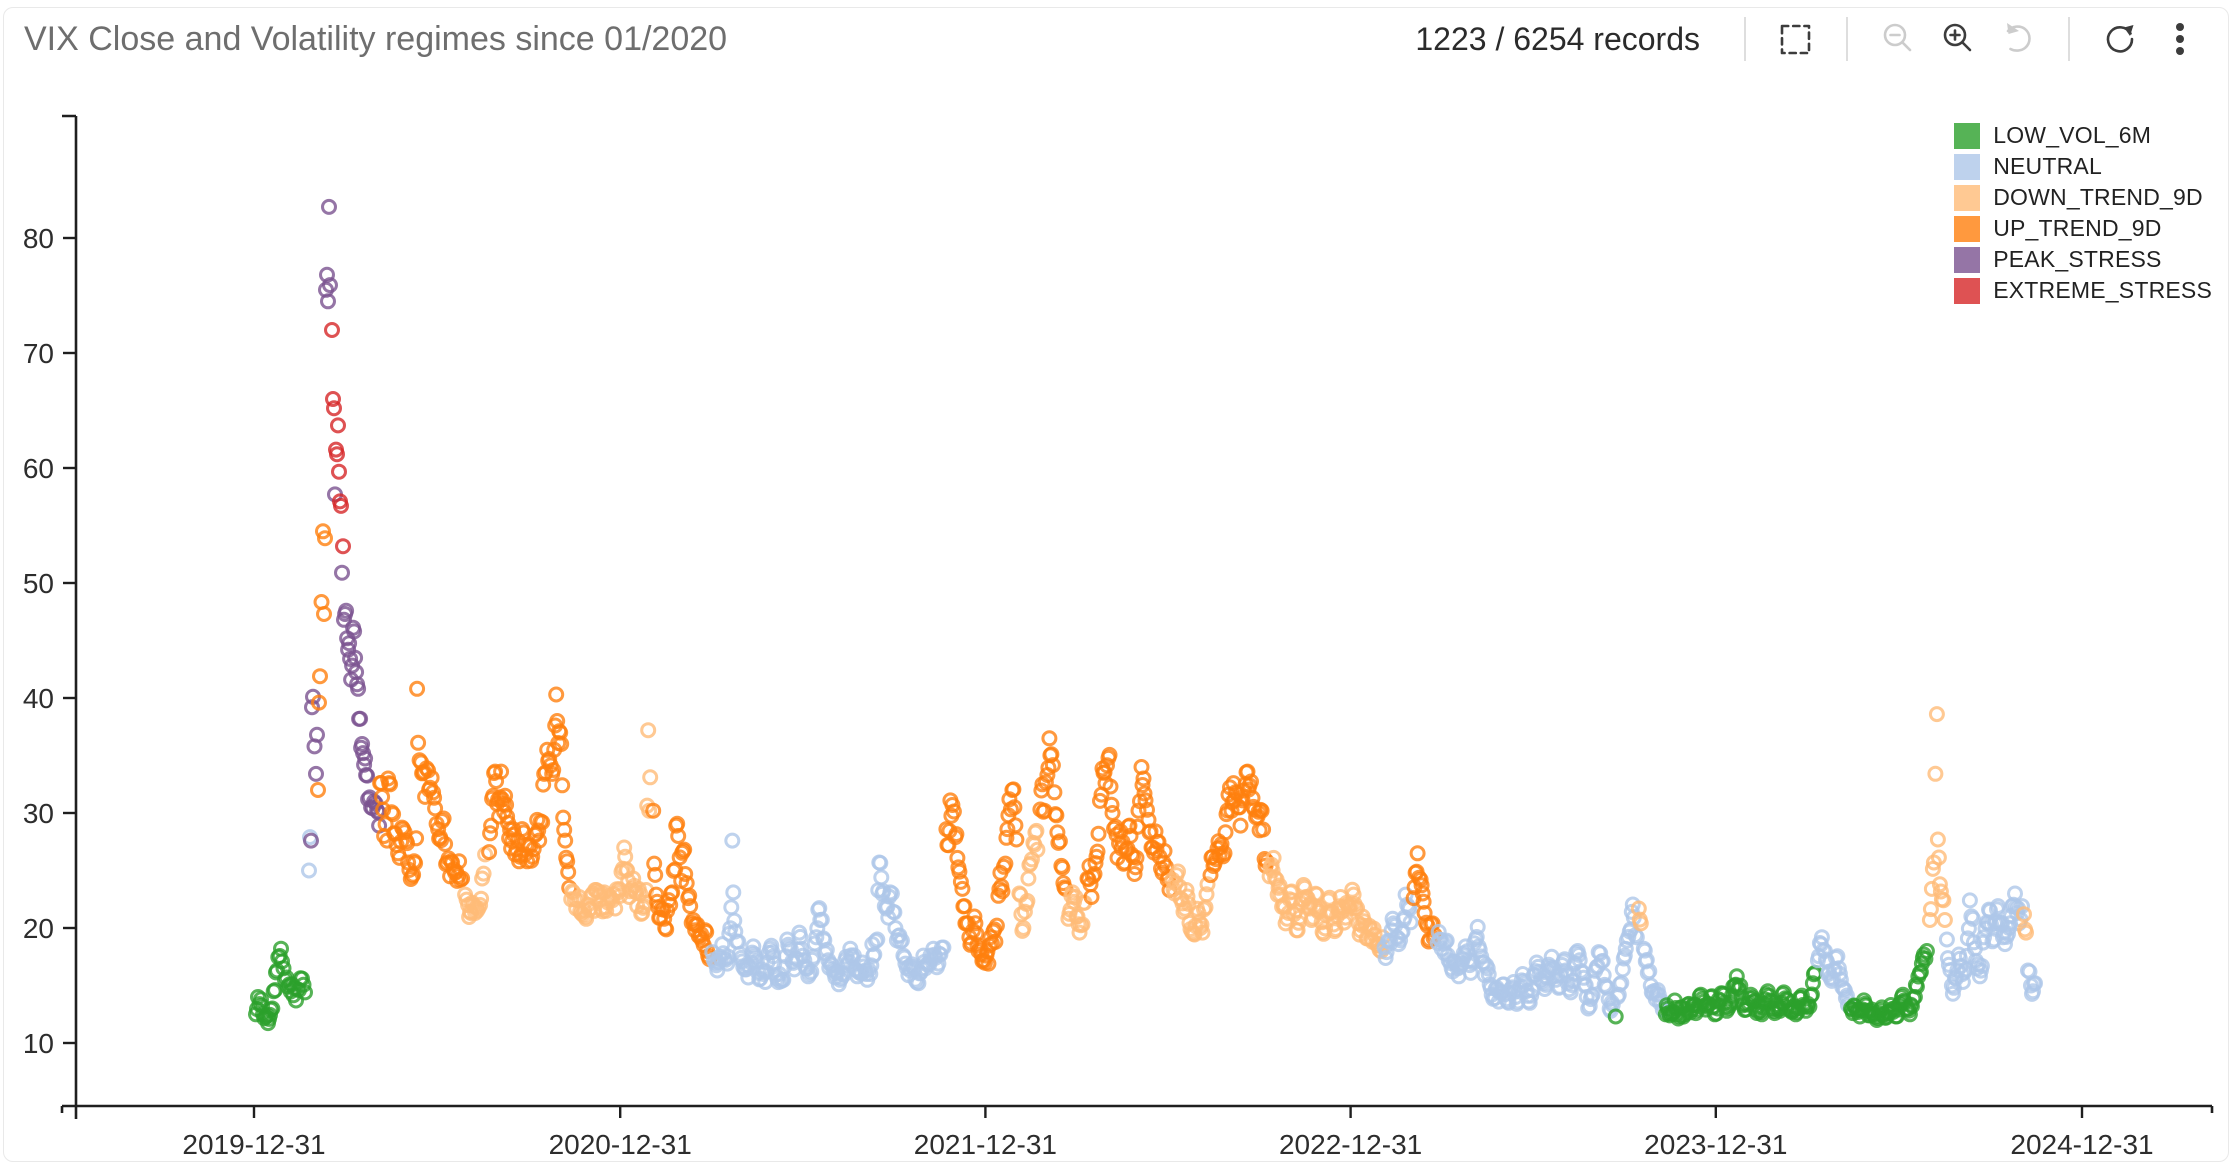 Image resolution: width=2232 pixels, height=1164 pixels. What do you see at coordinates (1796, 39) in the screenshot?
I see `box-select-button` at bounding box center [1796, 39].